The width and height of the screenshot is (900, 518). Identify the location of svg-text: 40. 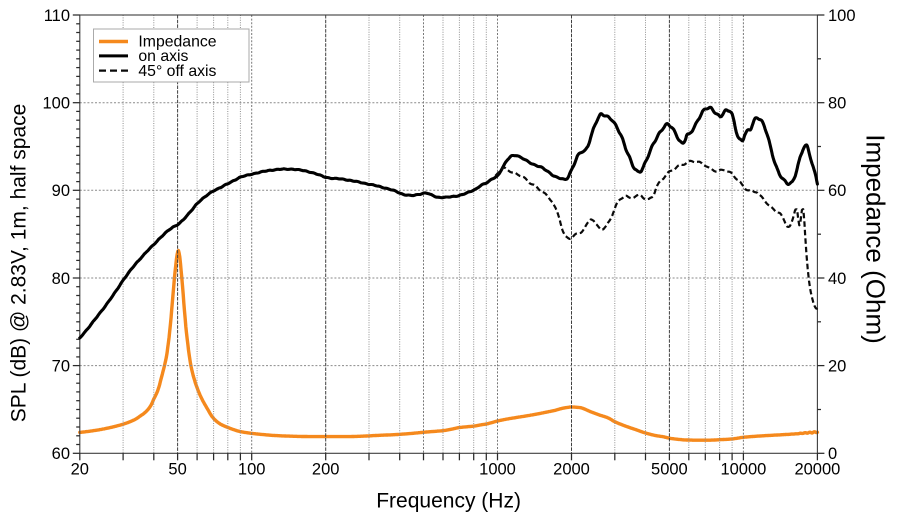
(837, 279).